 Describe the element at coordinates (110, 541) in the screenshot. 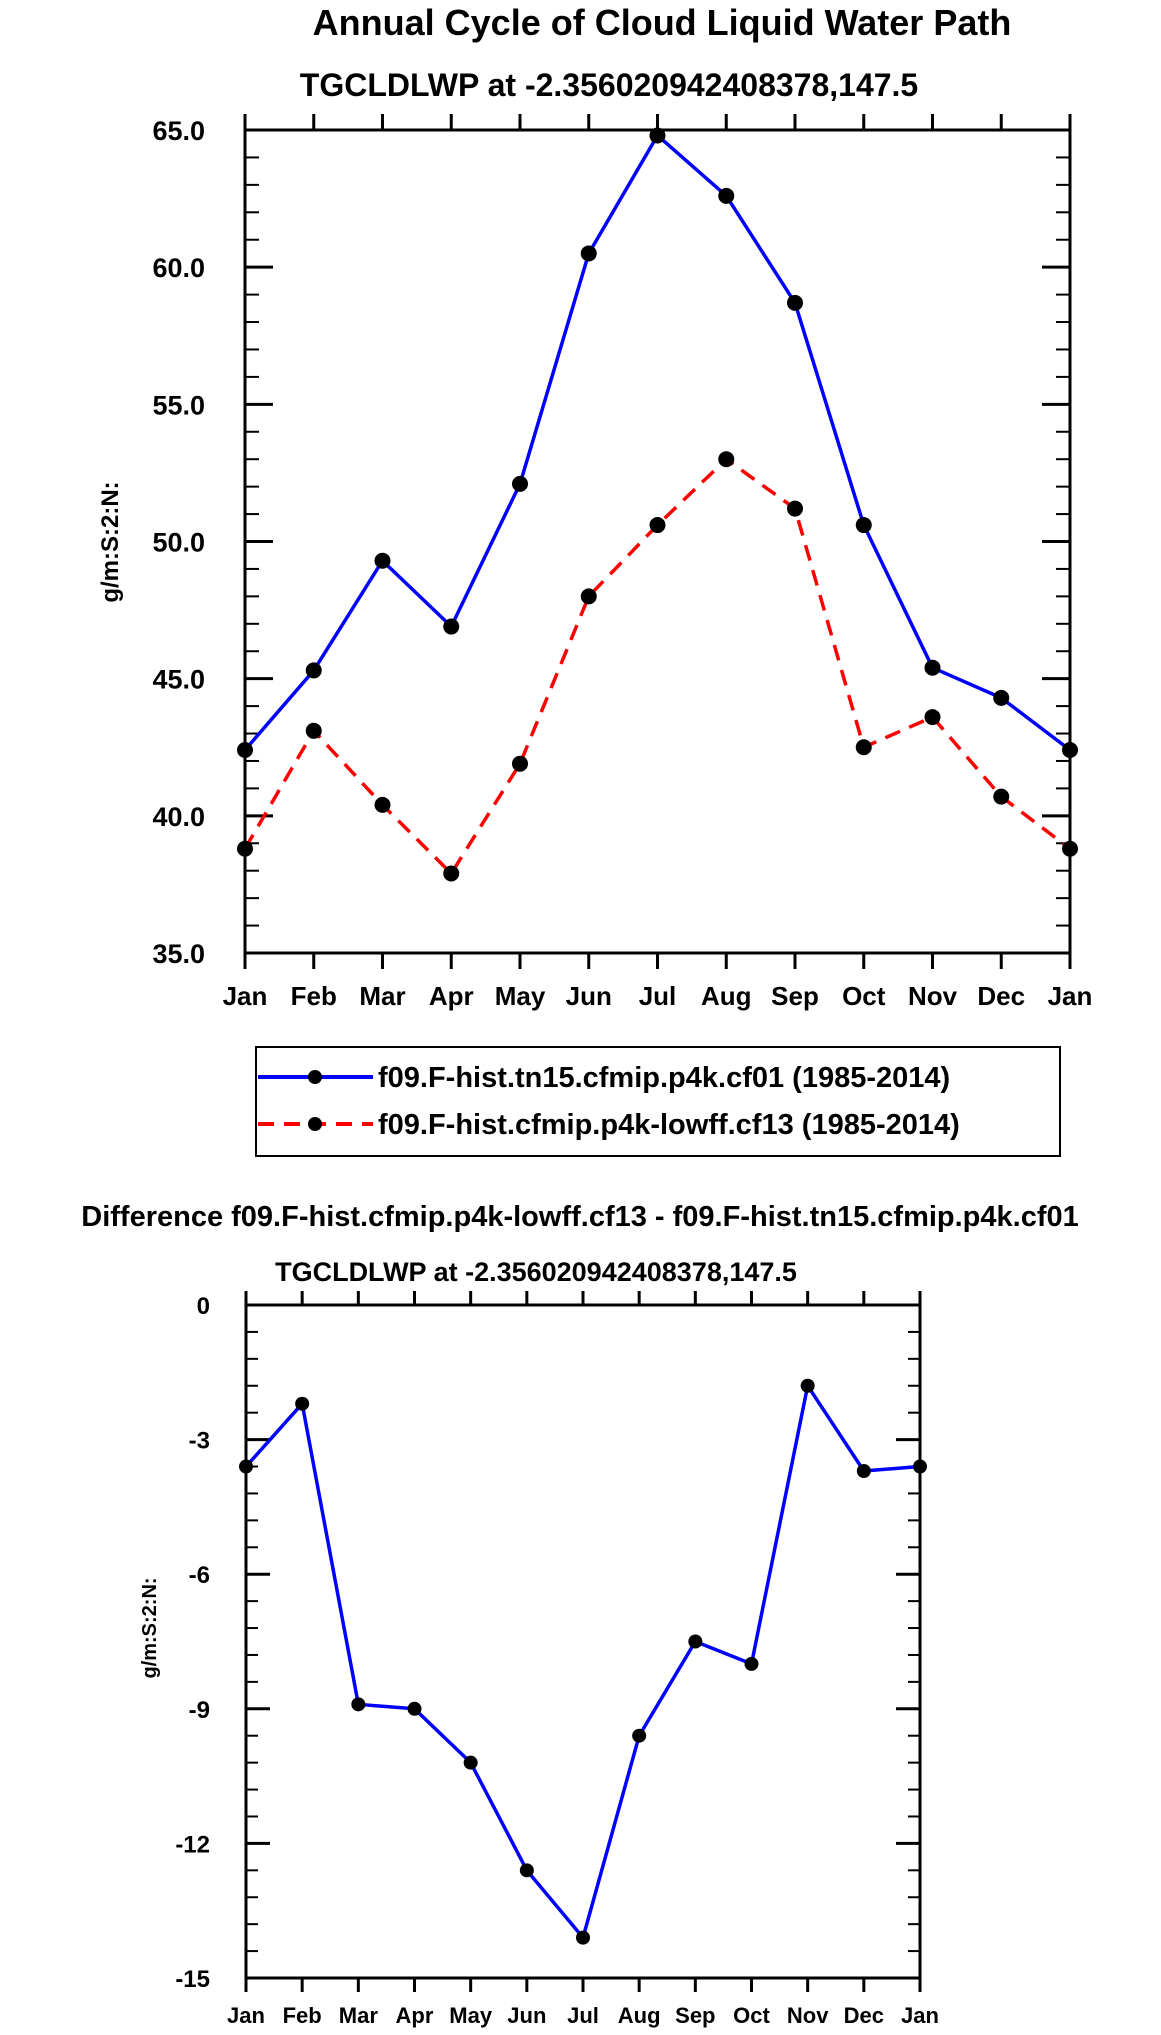

I see `chart1-ylabel: g/m:S:2:N:` at that location.